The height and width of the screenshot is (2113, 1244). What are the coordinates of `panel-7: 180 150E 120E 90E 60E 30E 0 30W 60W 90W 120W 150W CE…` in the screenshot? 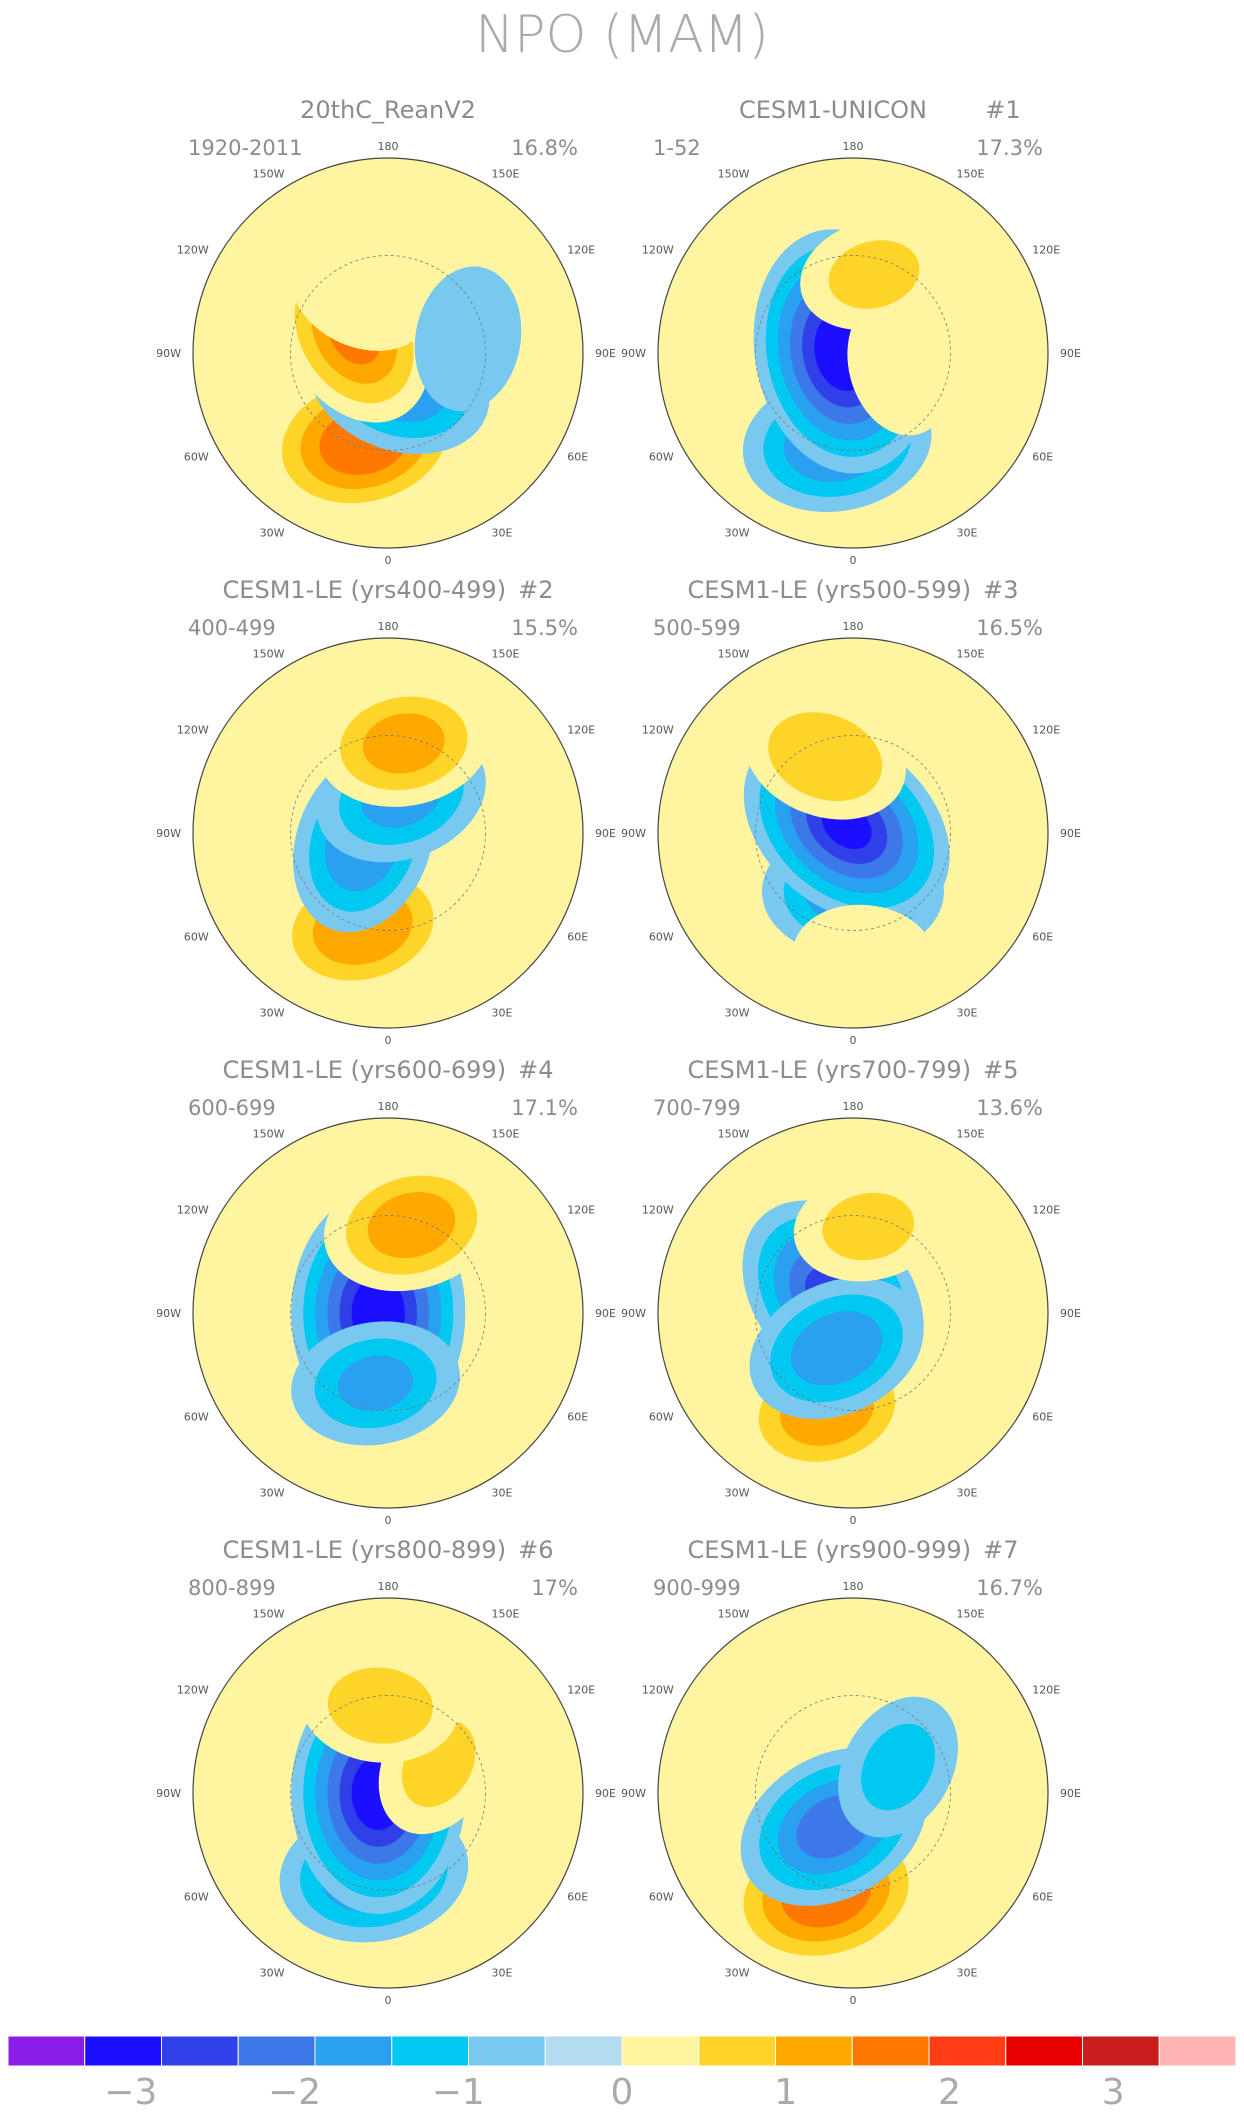 It's located at (386, 1771).